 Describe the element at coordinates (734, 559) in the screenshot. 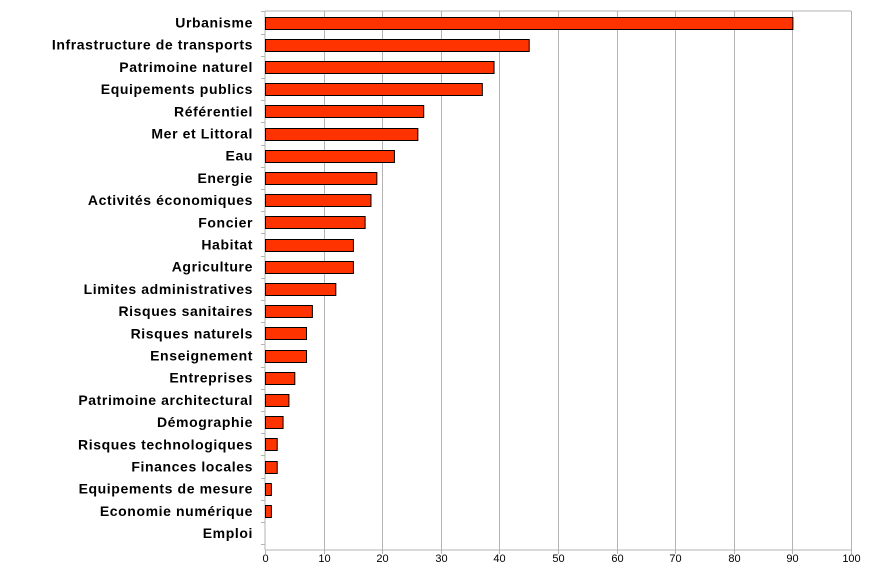

I see `x-tick-label: 80` at that location.